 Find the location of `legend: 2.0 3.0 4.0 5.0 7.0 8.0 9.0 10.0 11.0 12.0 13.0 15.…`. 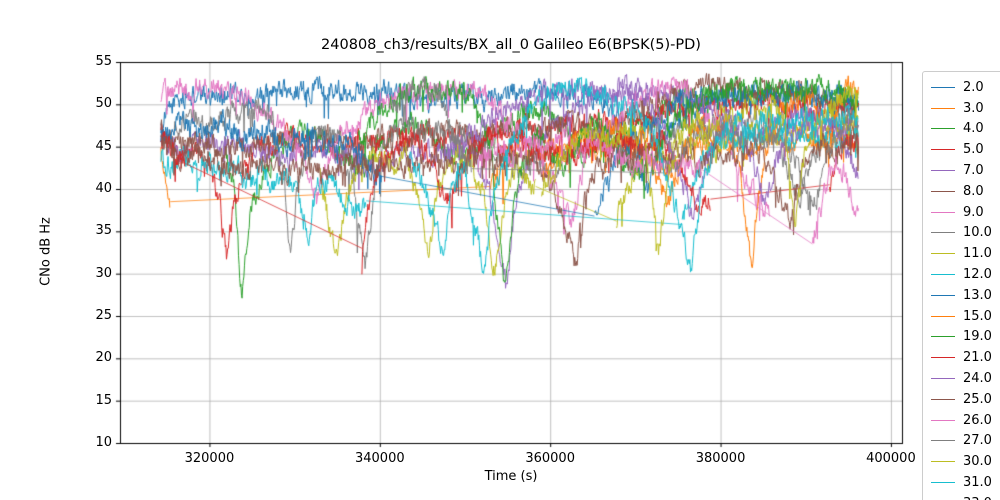

legend: 2.0 3.0 4.0 5.0 7.0 8.0 9.0 10.0 11.0 12.0 13.0 15.… is located at coordinates (961, 285).